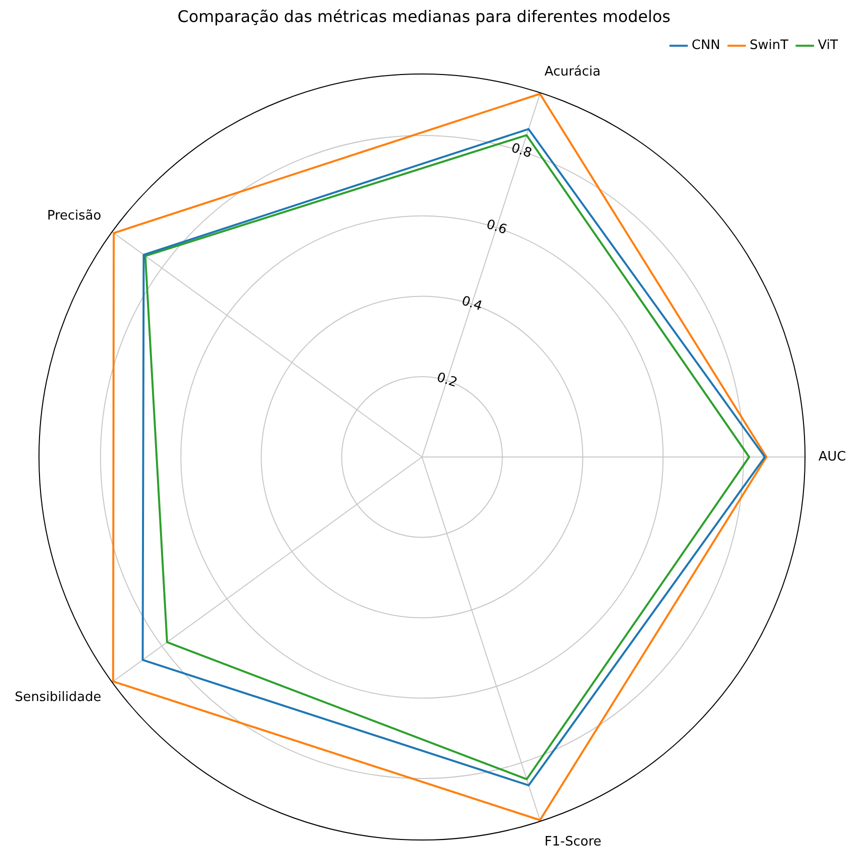  I want to click on chart-title: Comparação das métricas medianas para diferentes modelos, so click(424, 16).